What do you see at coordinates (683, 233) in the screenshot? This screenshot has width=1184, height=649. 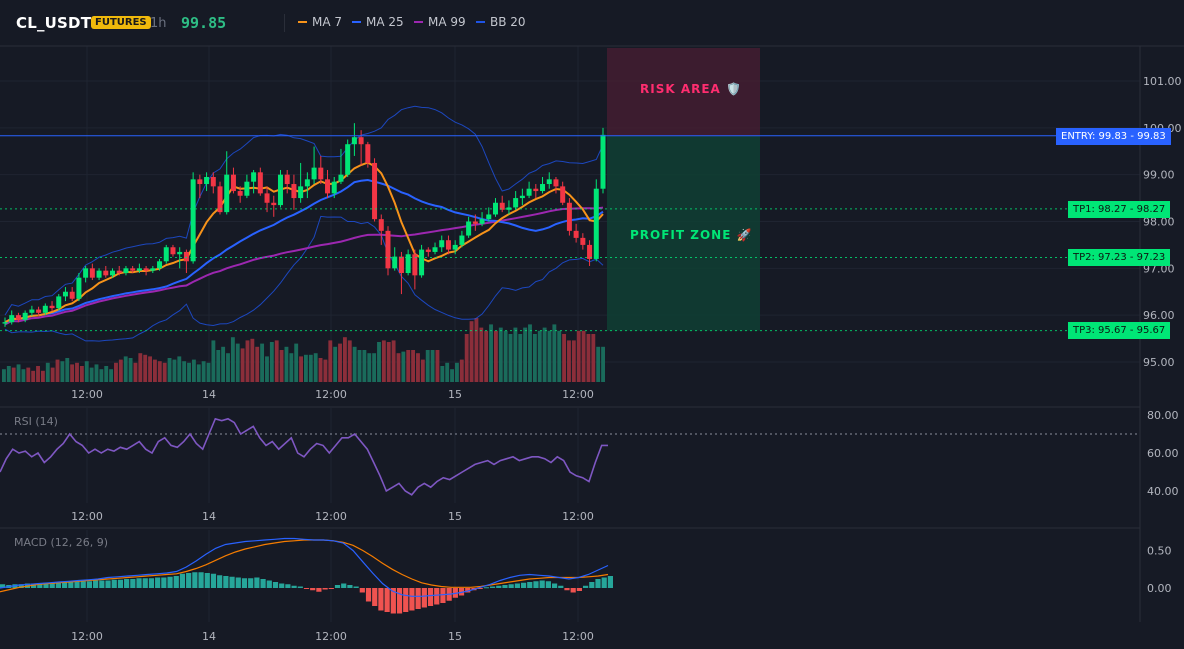 I see `profit-zone-box` at bounding box center [683, 233].